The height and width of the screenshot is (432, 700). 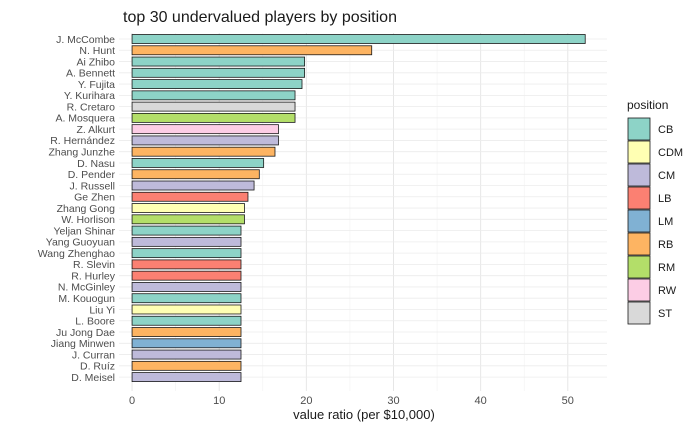 What do you see at coordinates (665, 314) in the screenshot?
I see `legend-label: ST` at bounding box center [665, 314].